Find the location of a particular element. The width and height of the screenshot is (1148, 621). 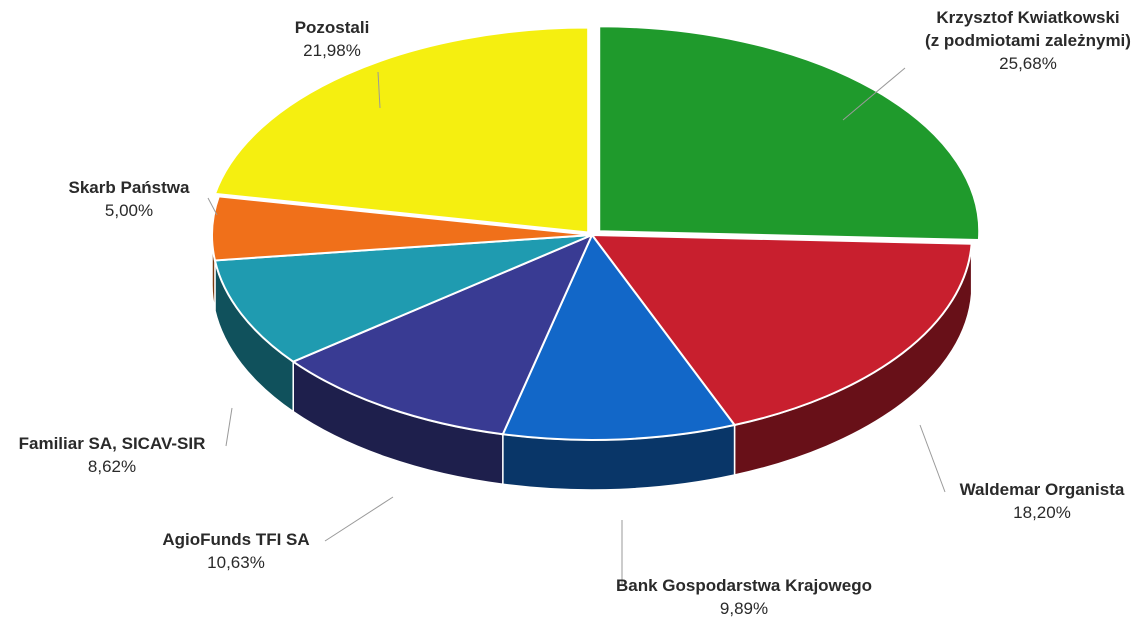

leader-line-pozostali is located at coordinates (379, 90).